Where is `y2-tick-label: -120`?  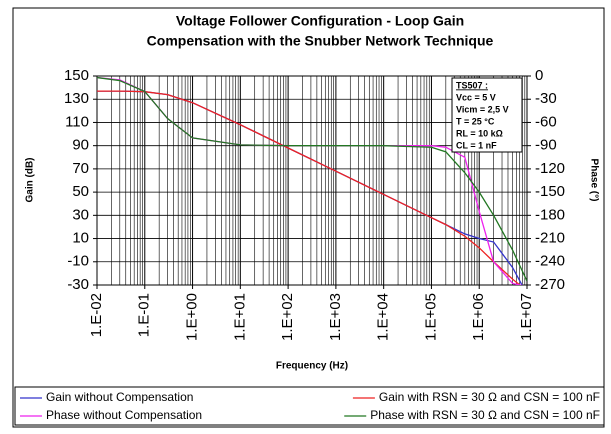
y2-tick-label: -120 is located at coordinates (550, 168).